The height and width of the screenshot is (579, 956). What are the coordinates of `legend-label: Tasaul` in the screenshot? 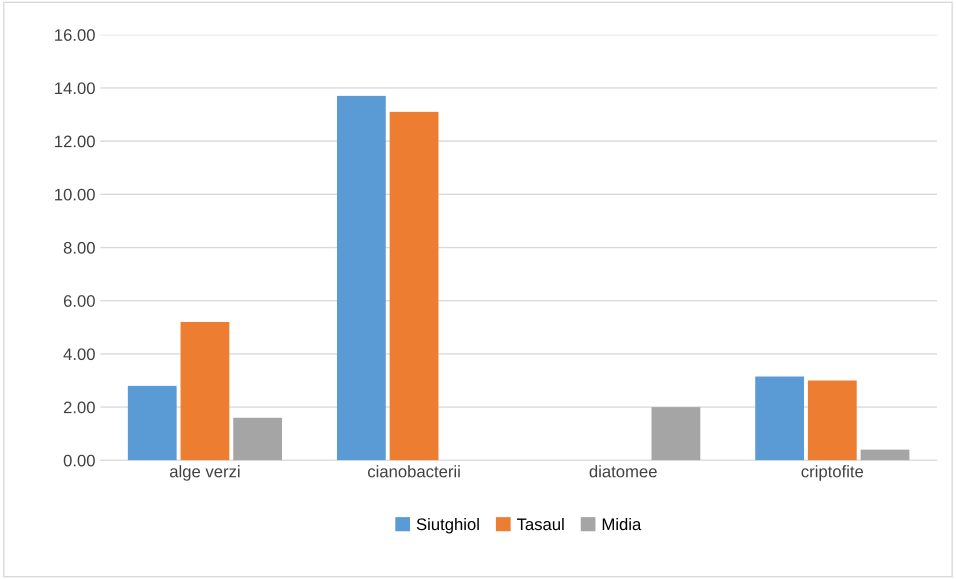 It's located at (540, 524).